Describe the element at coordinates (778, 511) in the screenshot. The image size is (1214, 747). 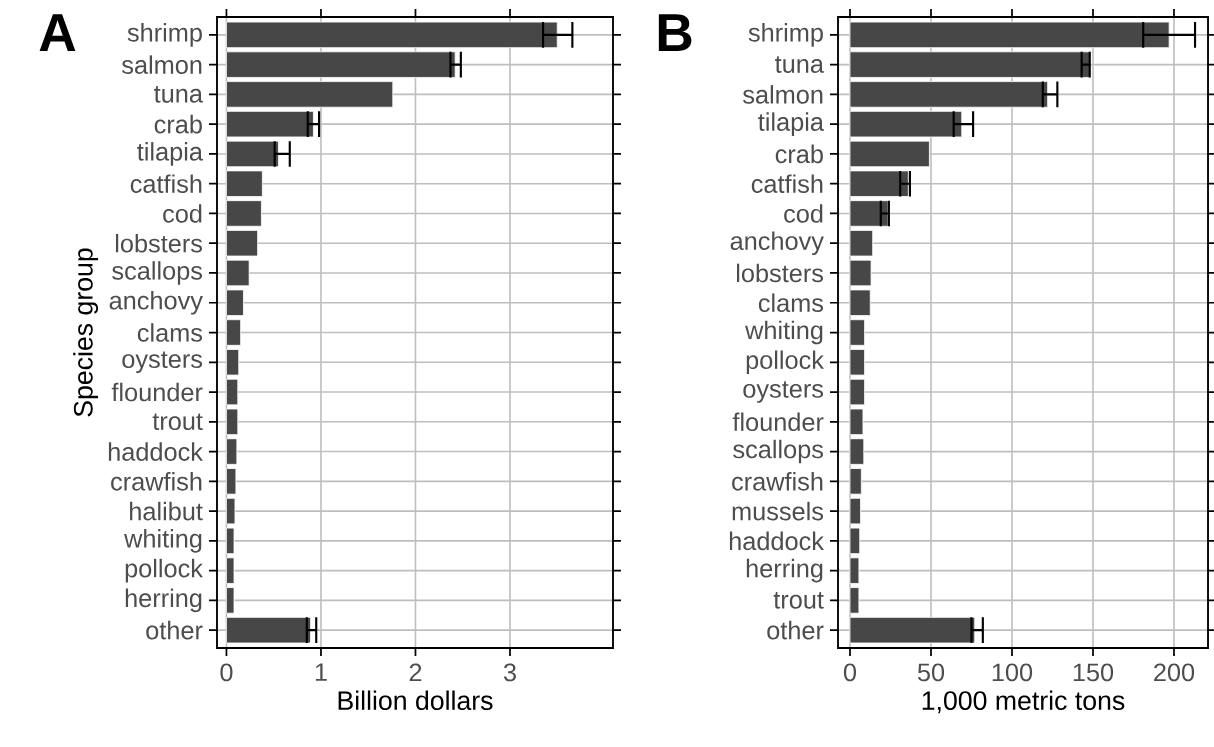
I see `y-tick-label: mussels` at that location.